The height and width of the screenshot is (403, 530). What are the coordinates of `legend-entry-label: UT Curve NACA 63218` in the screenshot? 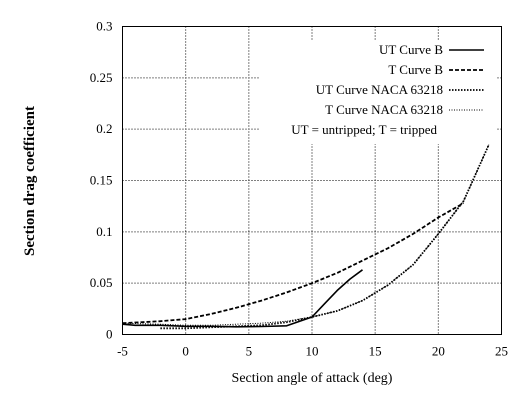 It's located at (379, 89).